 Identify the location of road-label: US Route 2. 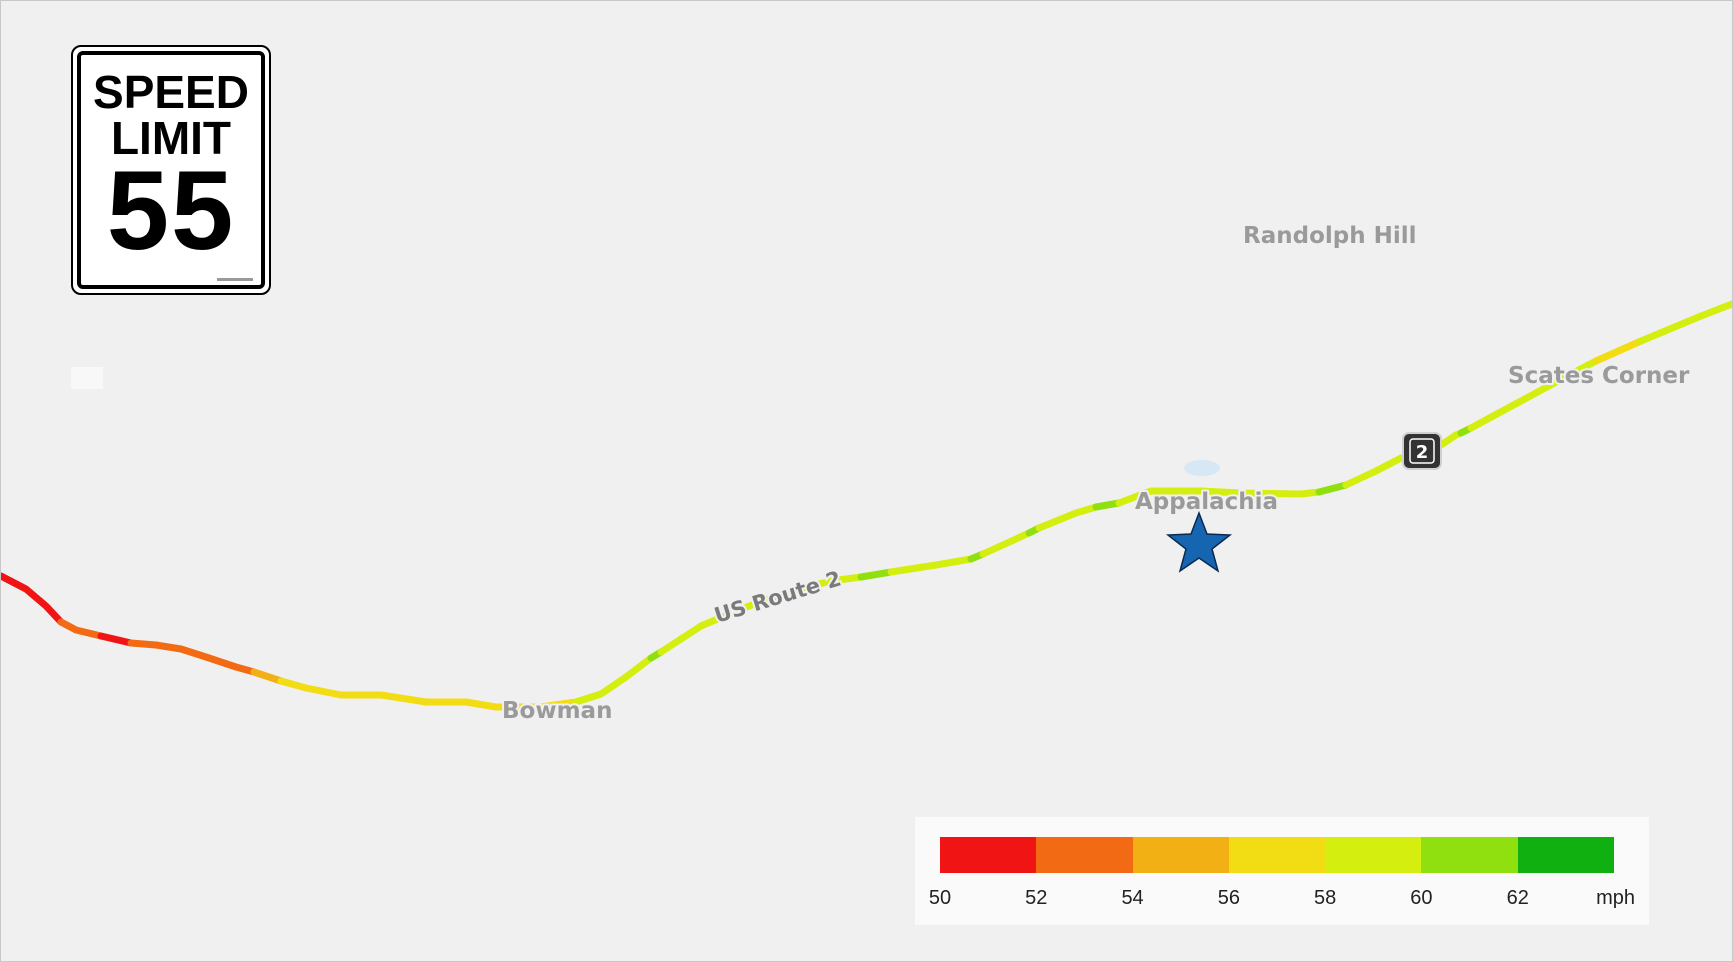
(777, 596).